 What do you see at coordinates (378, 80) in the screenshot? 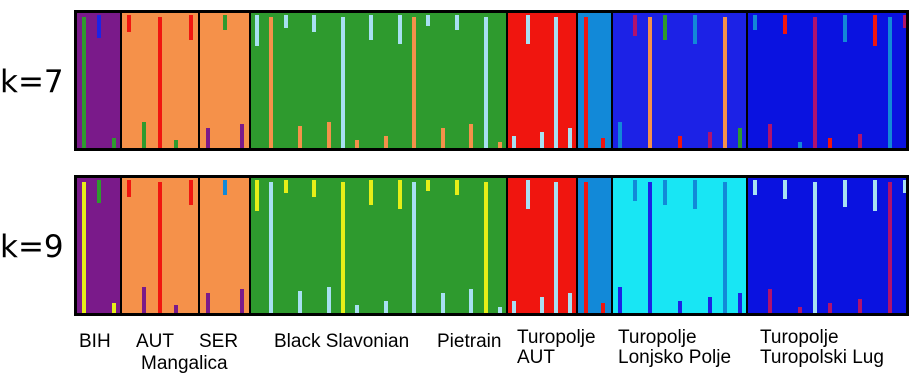
I see `k7-pop-3-base` at bounding box center [378, 80].